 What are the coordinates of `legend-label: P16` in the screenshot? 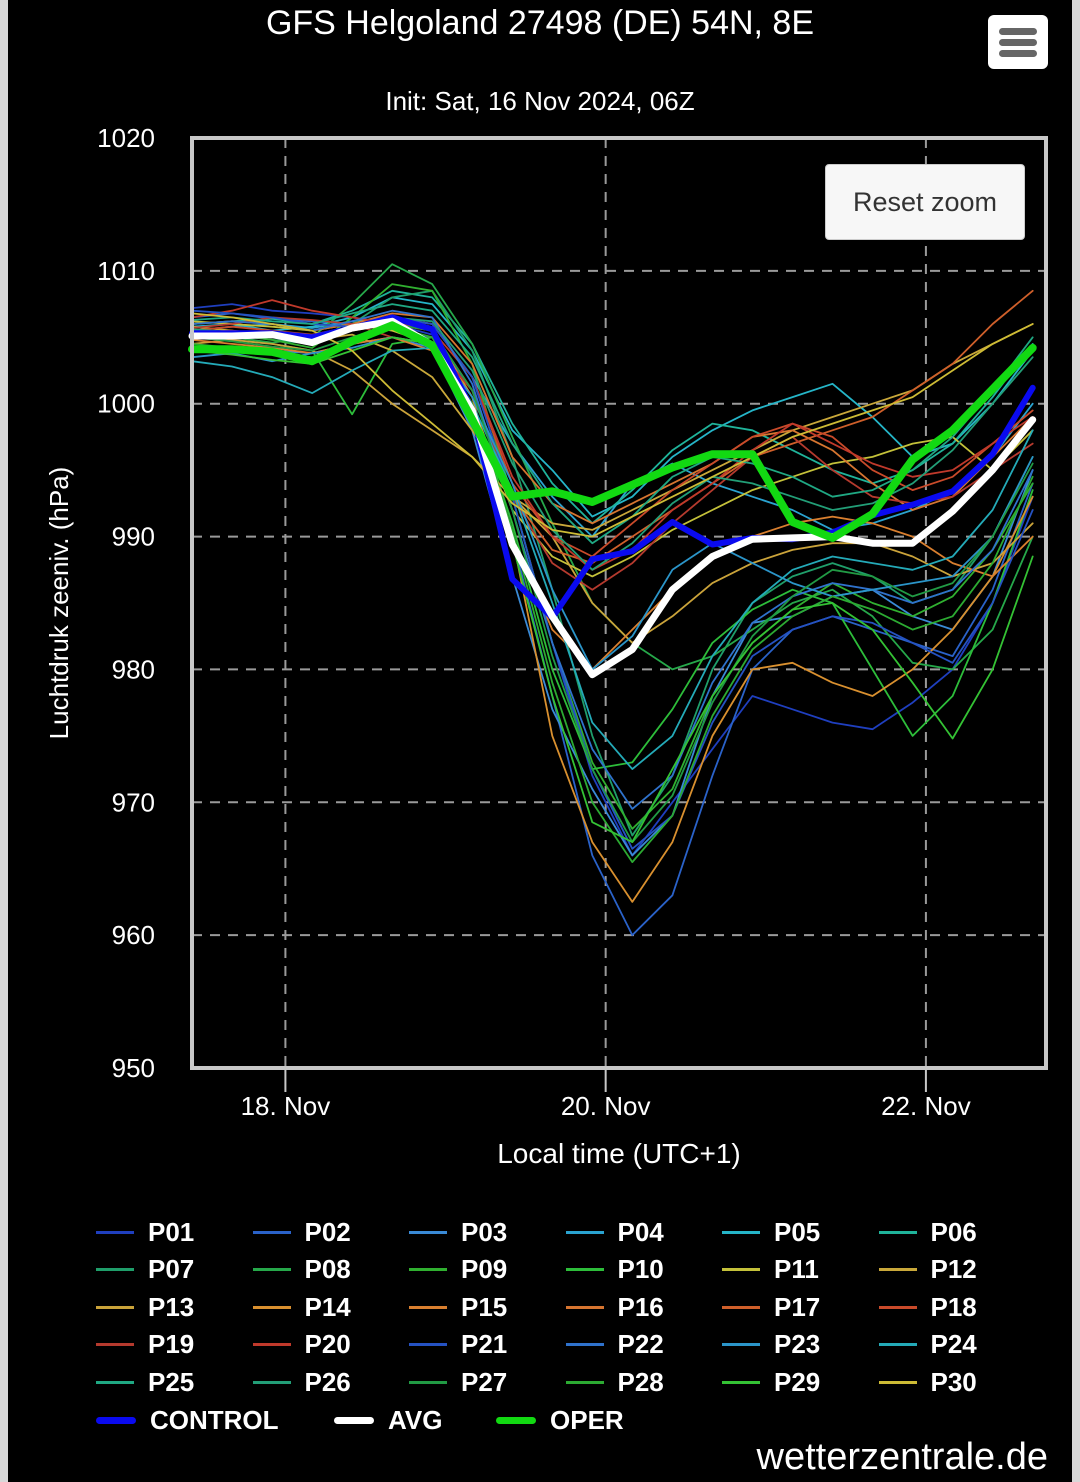 It's located at (640, 1306).